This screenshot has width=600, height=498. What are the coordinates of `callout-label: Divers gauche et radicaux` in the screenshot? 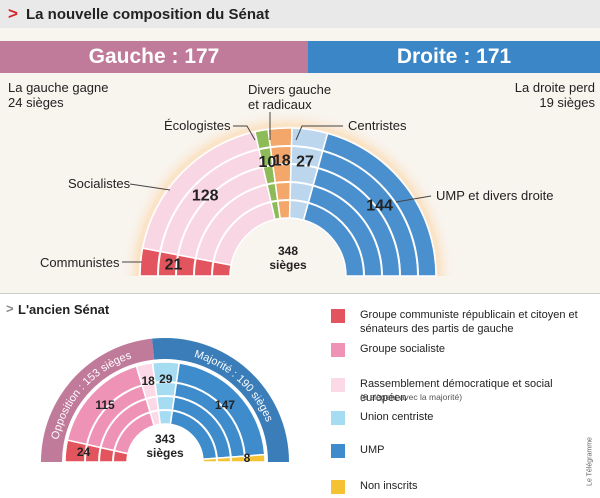 It's located at (290, 97).